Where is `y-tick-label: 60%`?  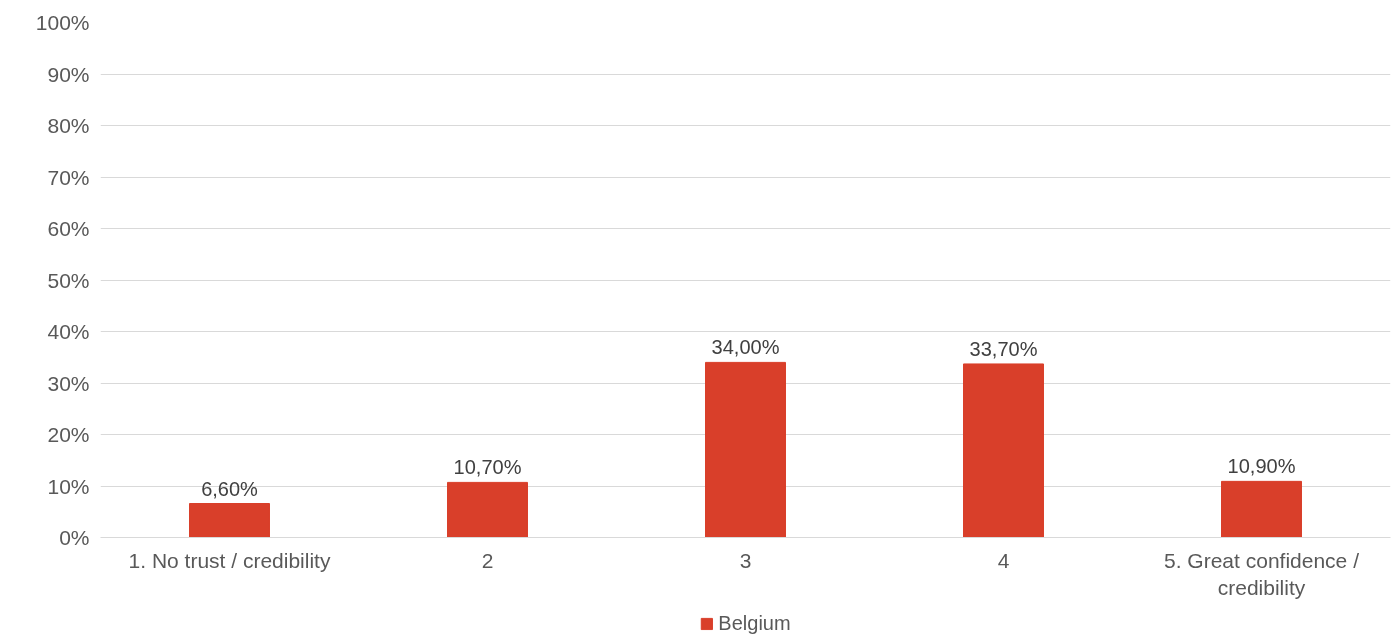 y-tick-label: 60% is located at coordinates (68, 228).